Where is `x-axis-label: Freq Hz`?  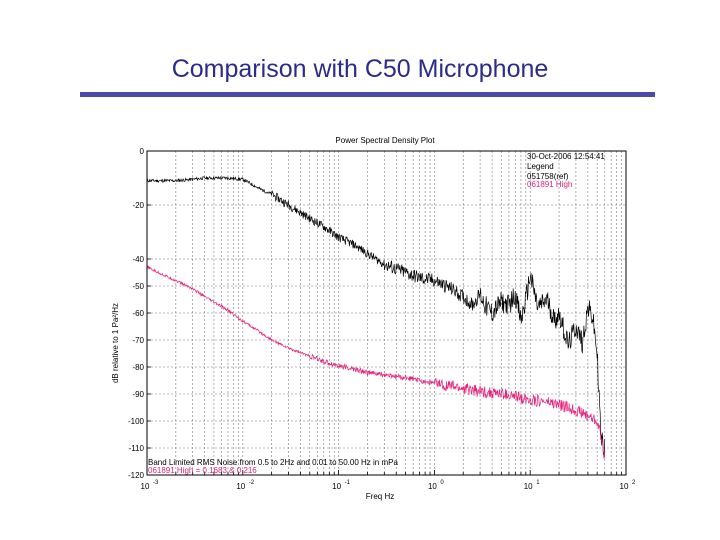
x-axis-label: Freq Hz is located at coordinates (380, 496).